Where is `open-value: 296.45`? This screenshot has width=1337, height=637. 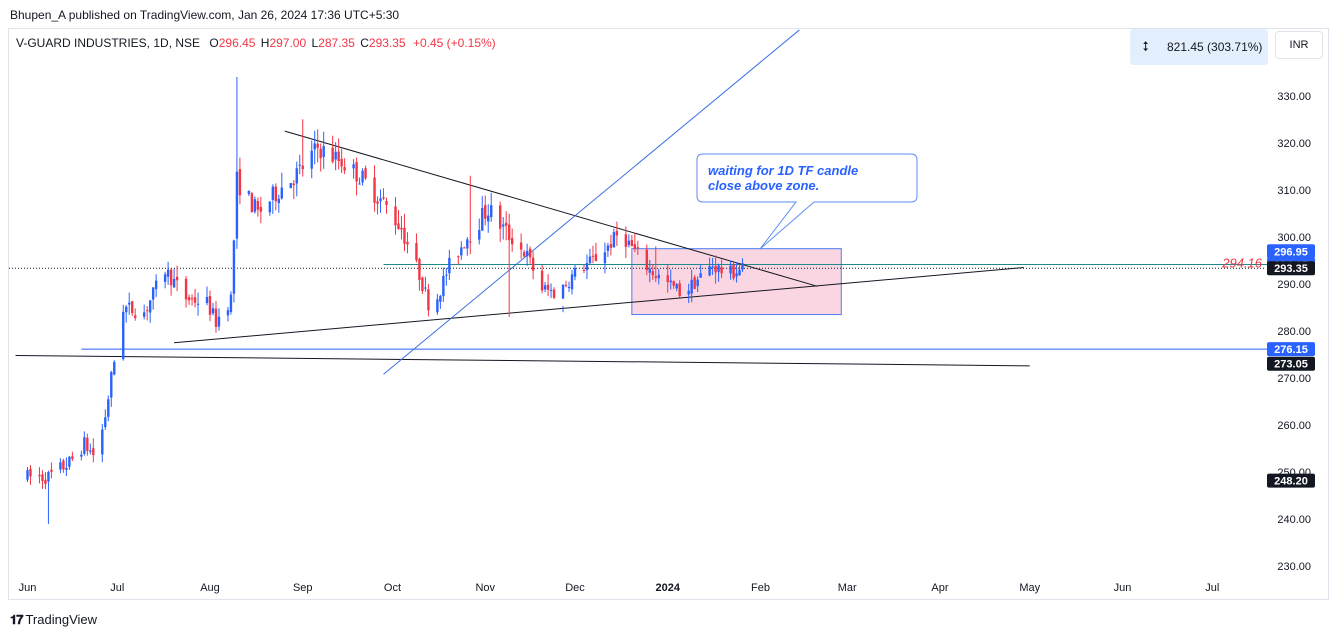
open-value: 296.45 is located at coordinates (237, 43).